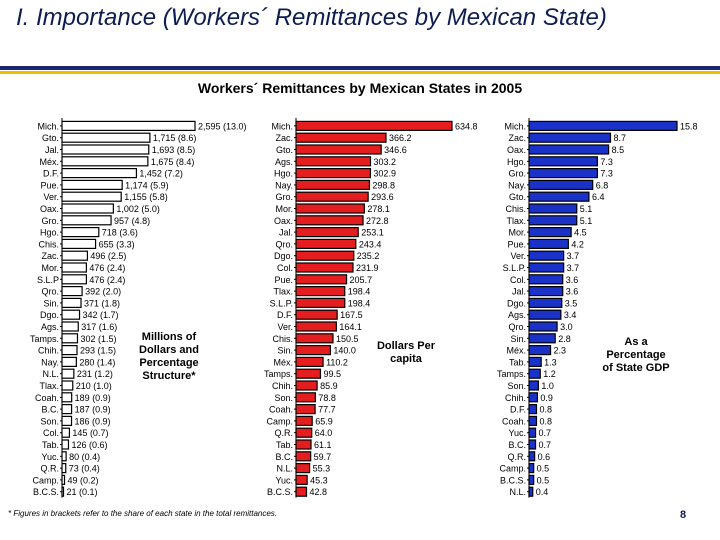  Describe the element at coordinates (516, 150) in the screenshot. I see `panel3-category-label: Oax.` at that location.